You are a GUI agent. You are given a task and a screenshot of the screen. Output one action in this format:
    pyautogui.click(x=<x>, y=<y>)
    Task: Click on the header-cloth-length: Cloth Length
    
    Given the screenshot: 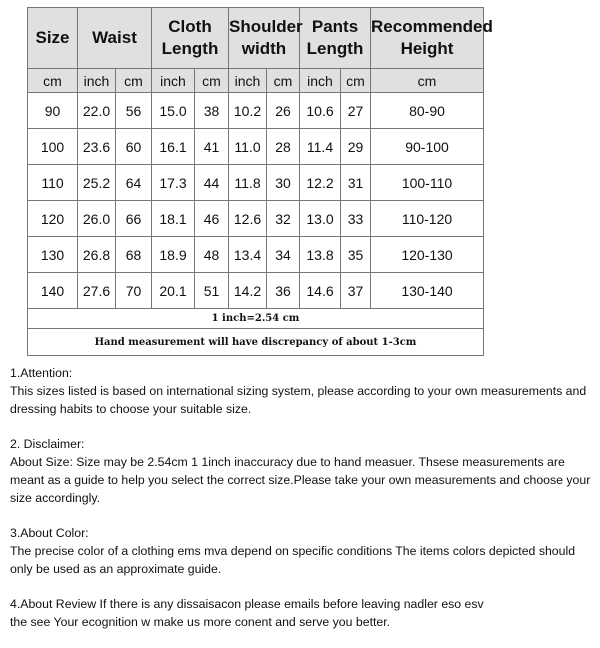 What is the action you would take?
    pyautogui.click(x=190, y=38)
    